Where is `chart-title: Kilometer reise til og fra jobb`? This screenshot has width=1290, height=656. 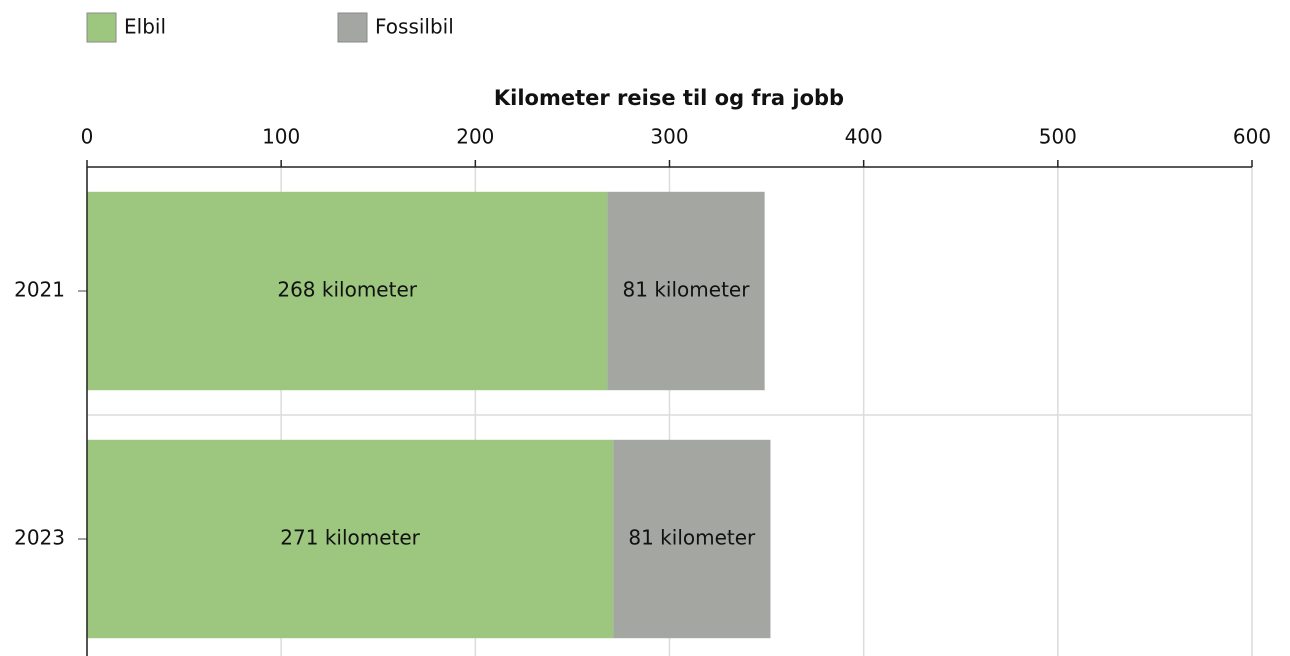
chart-title: Kilometer reise til og fra jobb is located at coordinates (669, 98).